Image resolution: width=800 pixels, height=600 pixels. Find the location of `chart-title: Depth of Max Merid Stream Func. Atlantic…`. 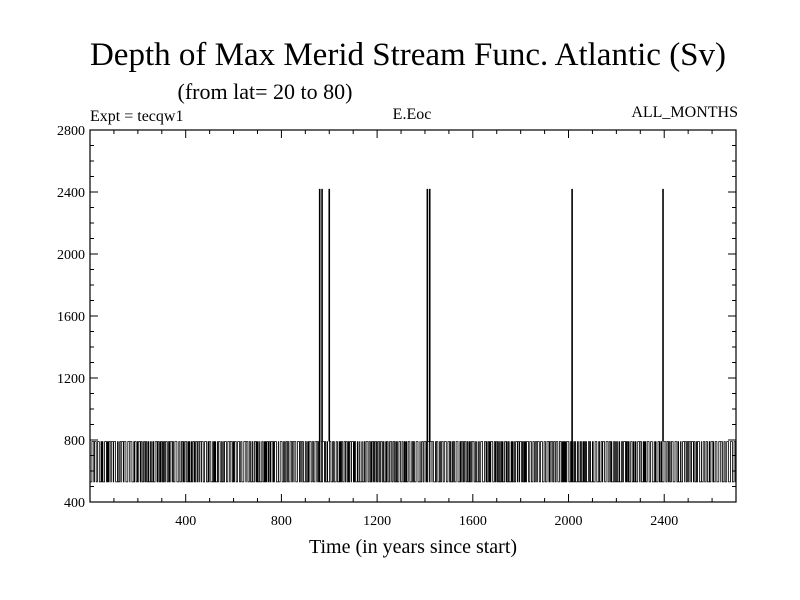

chart-title: Depth of Max Merid Stream Func. Atlantic… is located at coordinates (408, 55).